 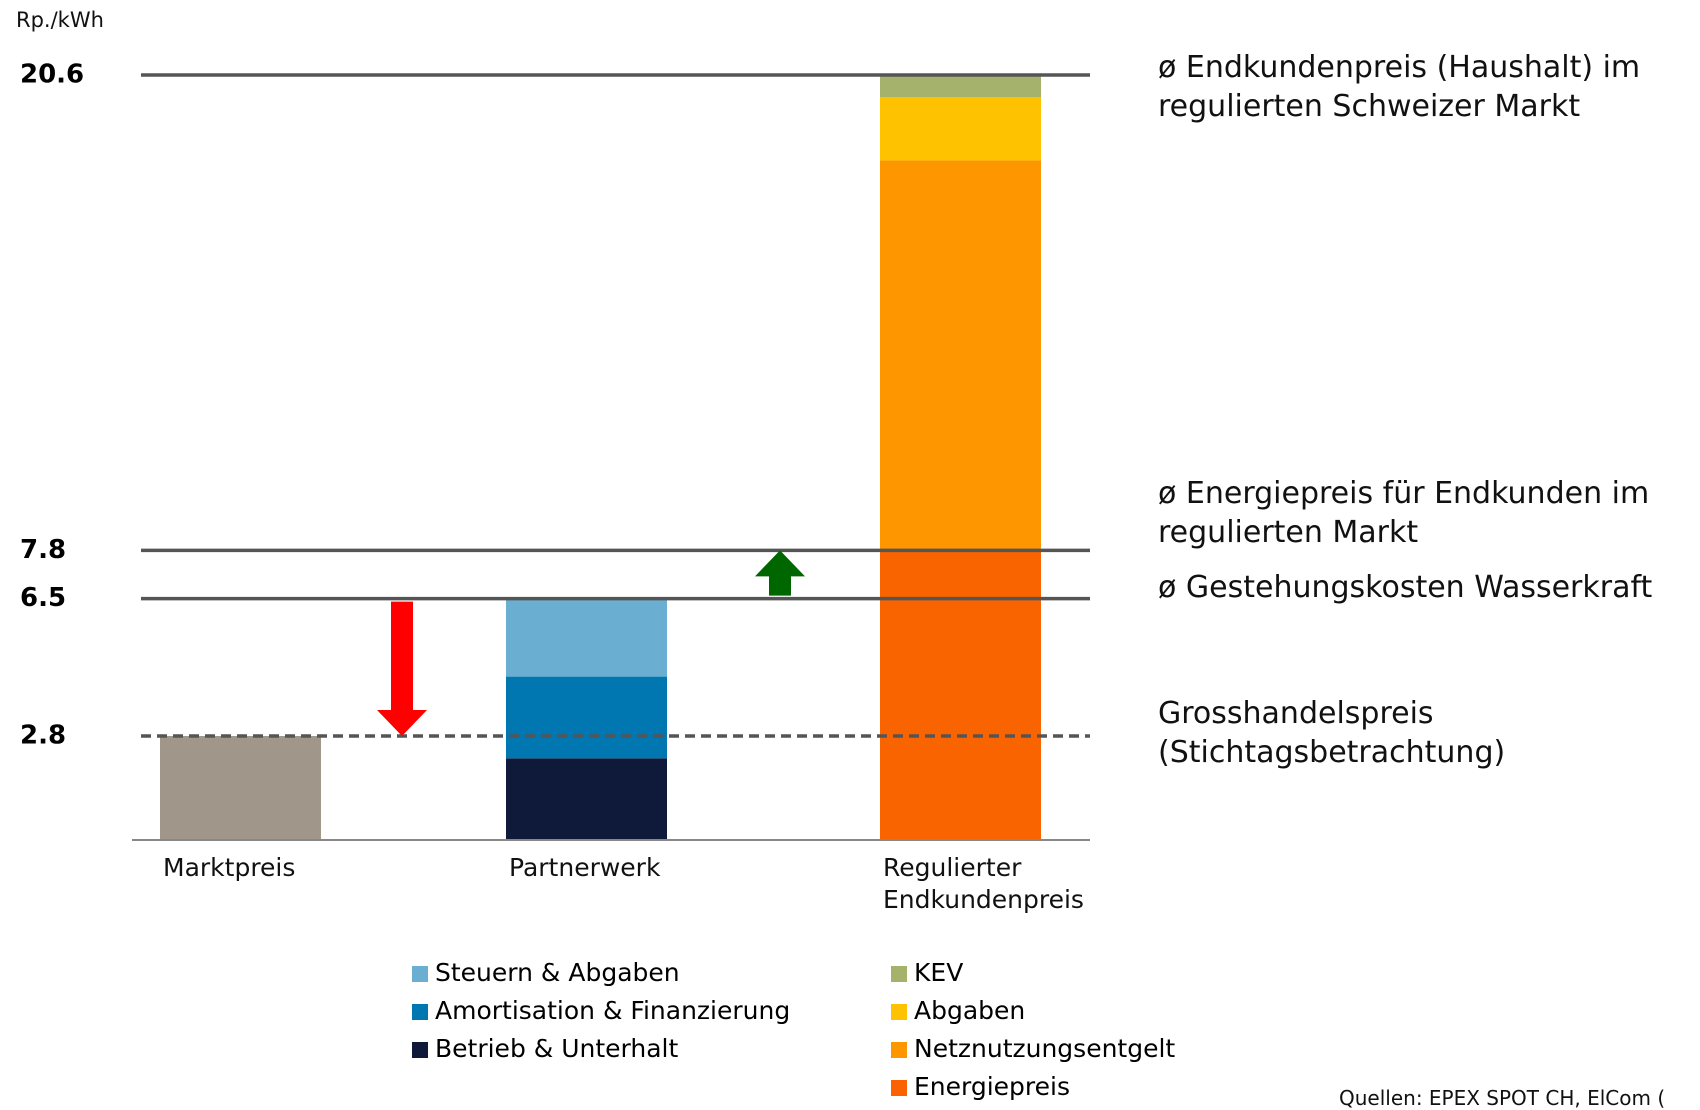 What do you see at coordinates (1332, 733) in the screenshot?
I see `annotation: Grosshandelspreis (Stichtagsbetrachtung)` at bounding box center [1332, 733].